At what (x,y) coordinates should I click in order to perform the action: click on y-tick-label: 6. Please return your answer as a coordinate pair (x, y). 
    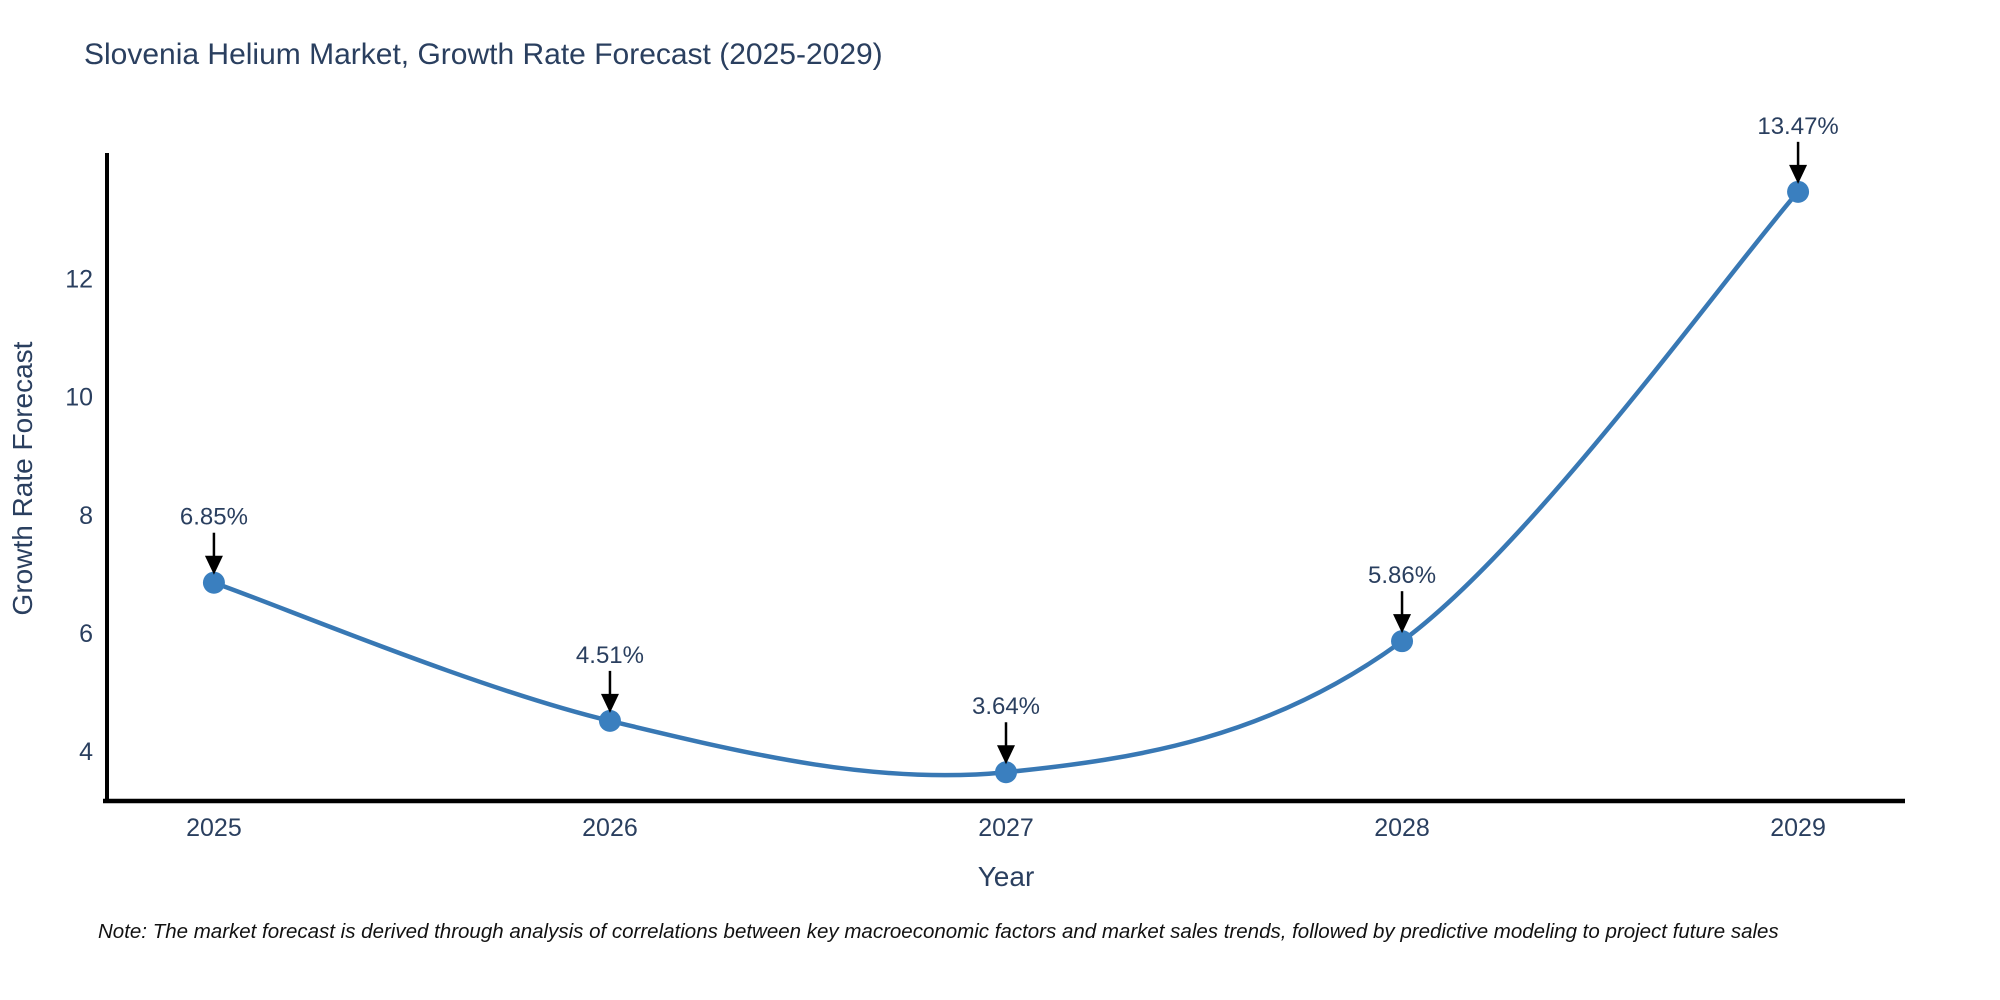
    Looking at the image, I should click on (86, 634).